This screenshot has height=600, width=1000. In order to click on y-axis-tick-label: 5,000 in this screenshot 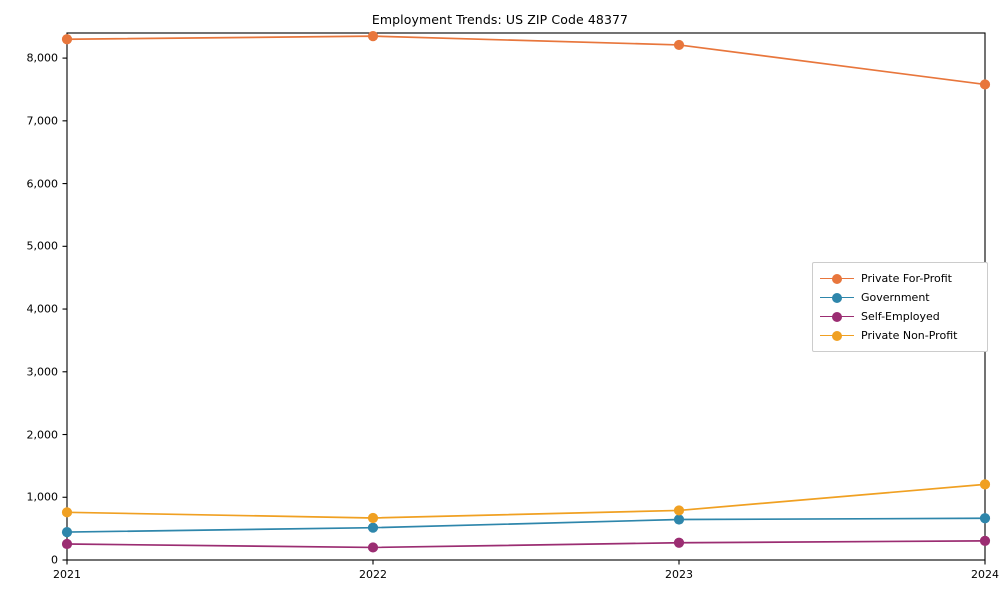, I will do `click(42, 246)`.